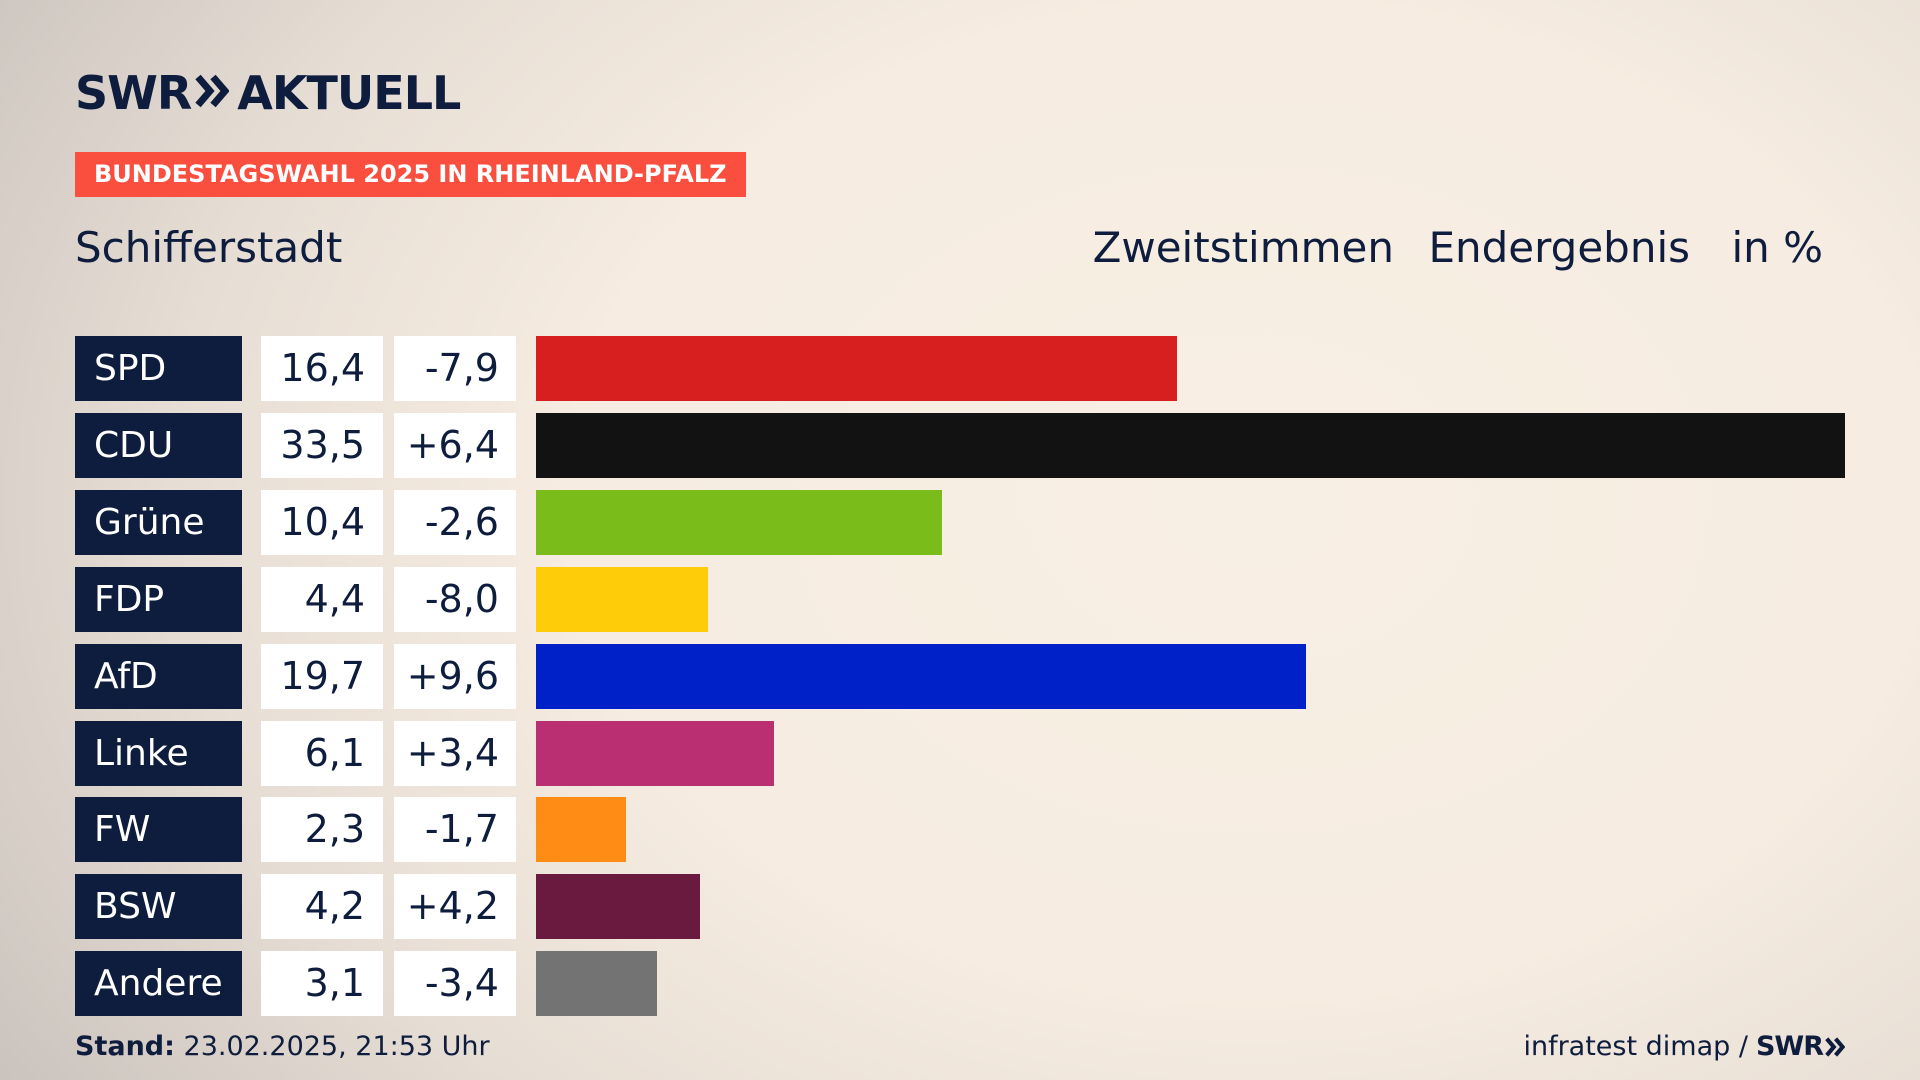  I want to click on swr-aktuell-logo: SWR AKTUELL, so click(268, 93).